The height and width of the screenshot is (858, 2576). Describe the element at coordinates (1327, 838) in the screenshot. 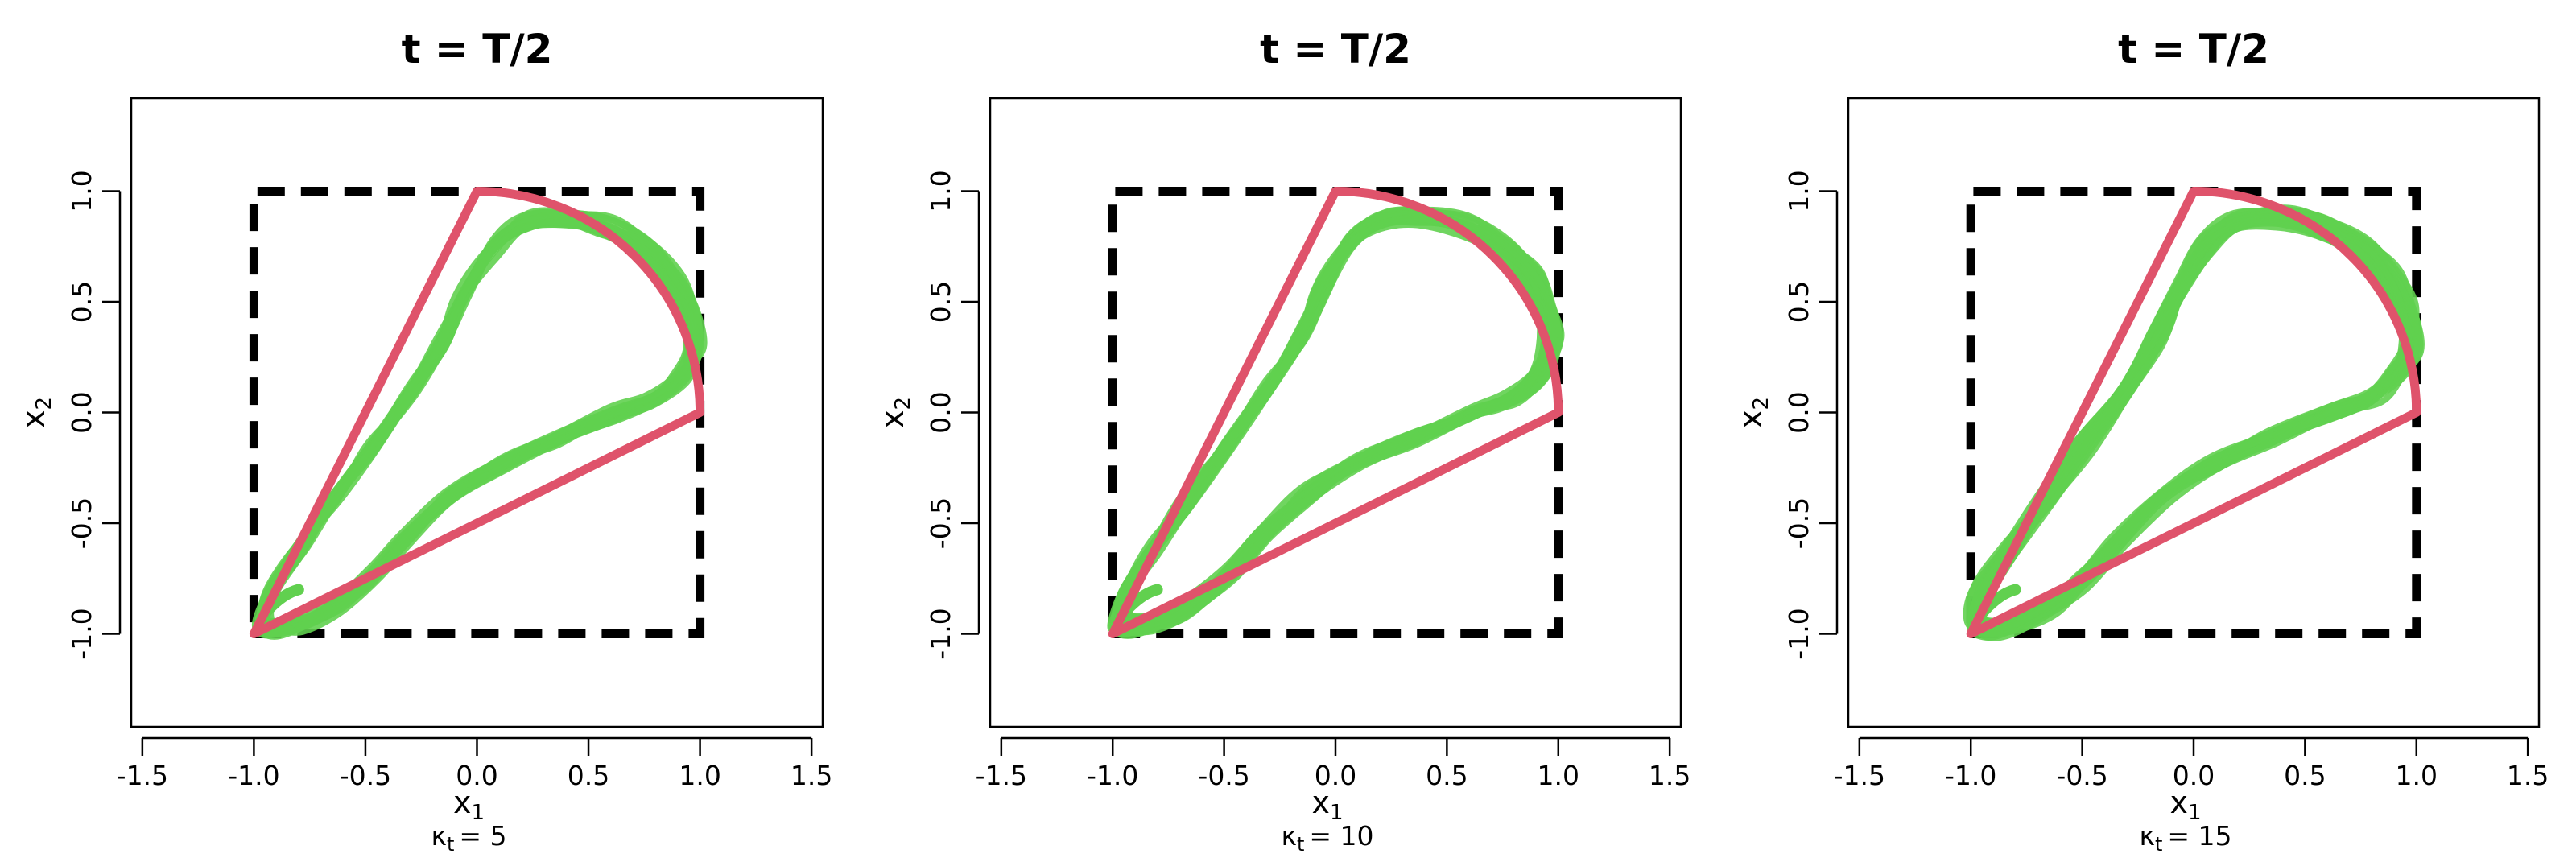

I see `kappa-label: κt = 10` at that location.